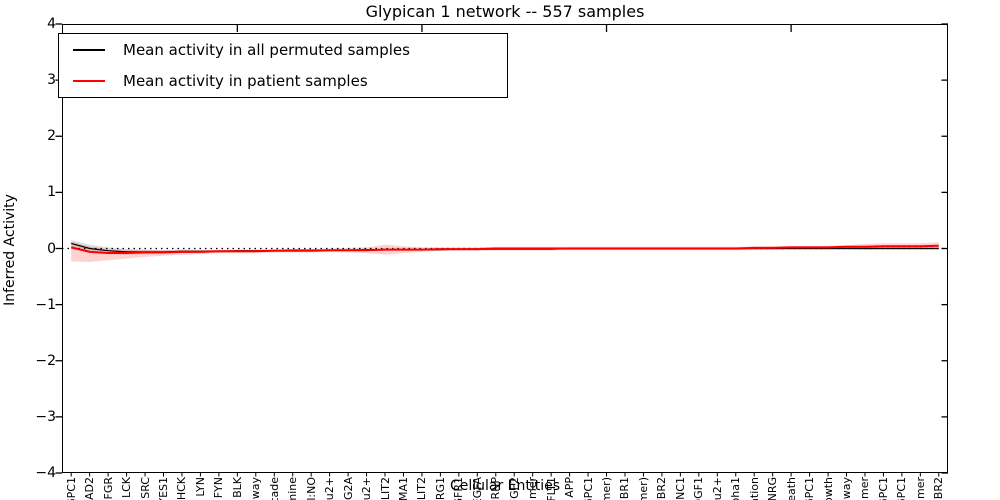 Image resolution: width=1000 pixels, height=500 pixels. What do you see at coordinates (51, 80) in the screenshot?
I see `y-tick-label: 3` at bounding box center [51, 80].